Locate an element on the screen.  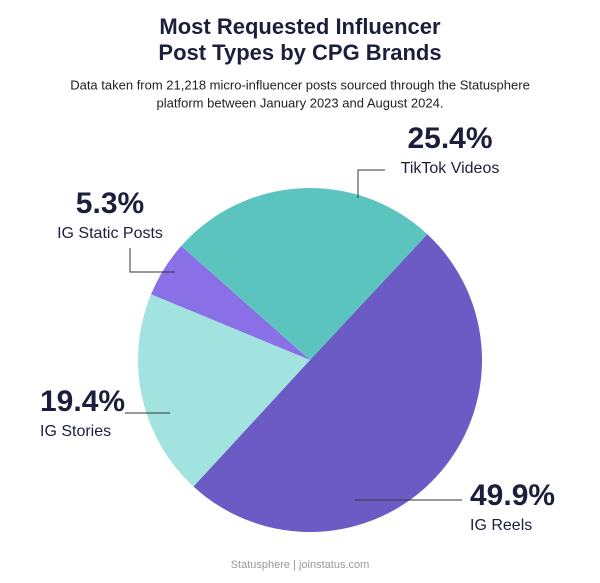
value-label: 49.9% is located at coordinates (512, 495).